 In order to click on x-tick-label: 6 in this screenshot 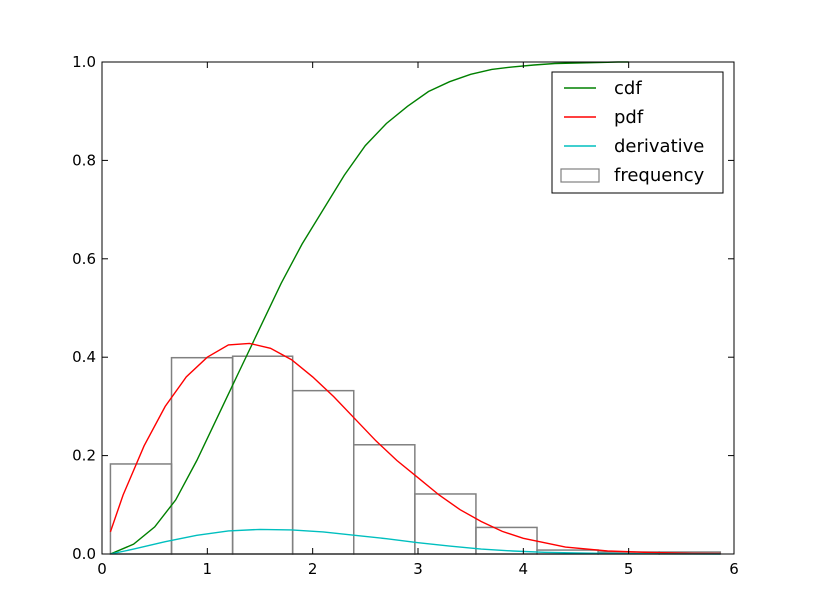, I will do `click(734, 569)`.